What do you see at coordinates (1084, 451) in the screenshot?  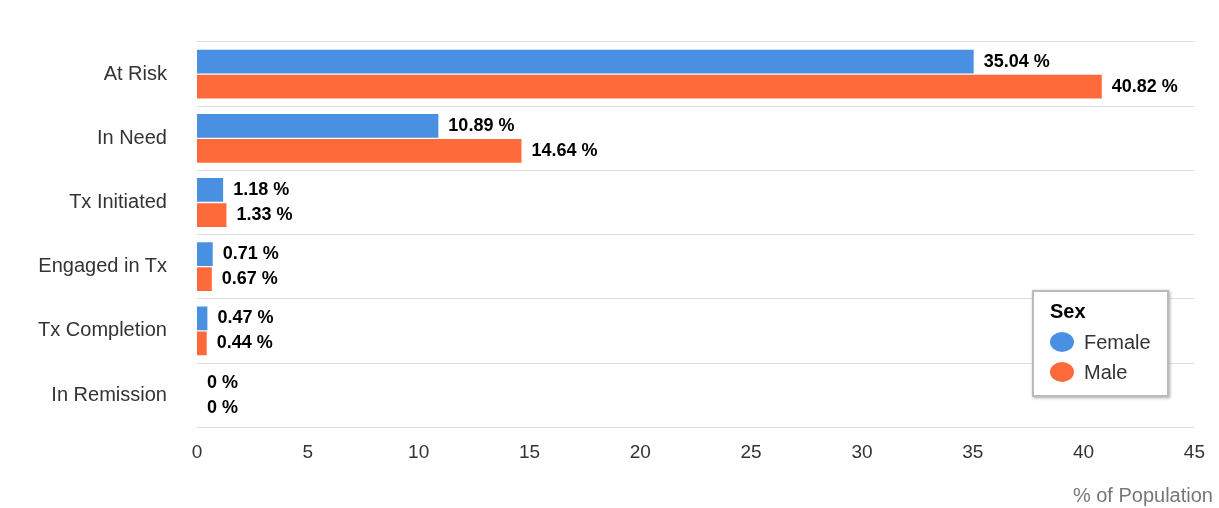 I see `x-tick-label: 40` at bounding box center [1084, 451].